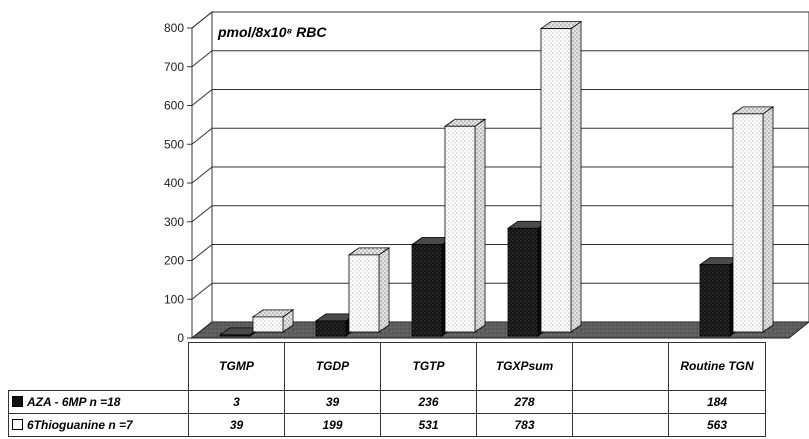  Describe the element at coordinates (99, 367) in the screenshot. I see `table-corner` at that location.